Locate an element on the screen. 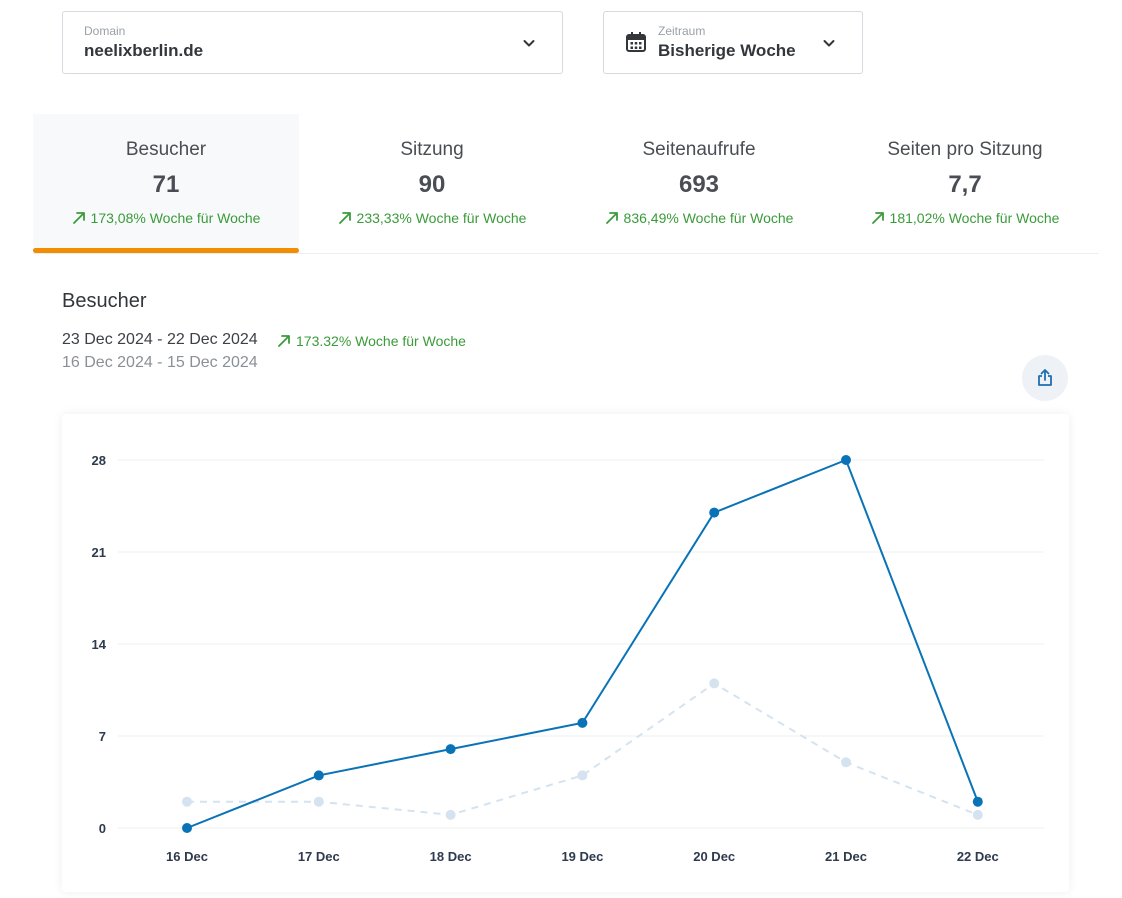  tab-change-value: 836,49% is located at coordinates (651, 218).